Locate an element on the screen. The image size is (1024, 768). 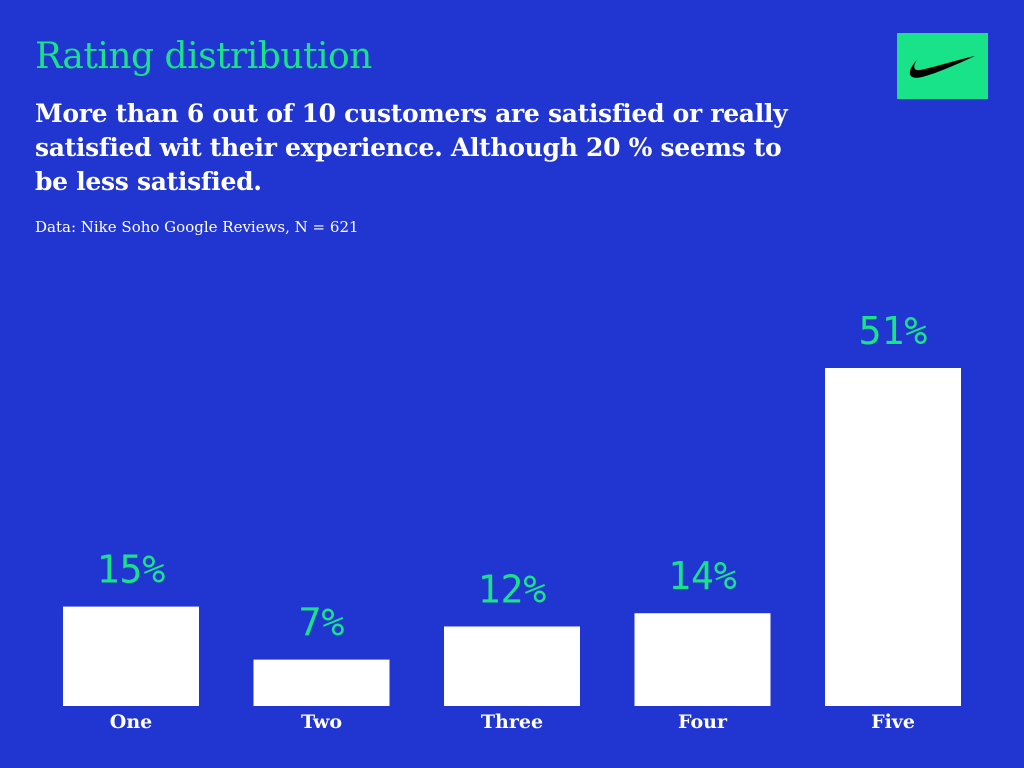
bar-two is located at coordinates (321, 682).